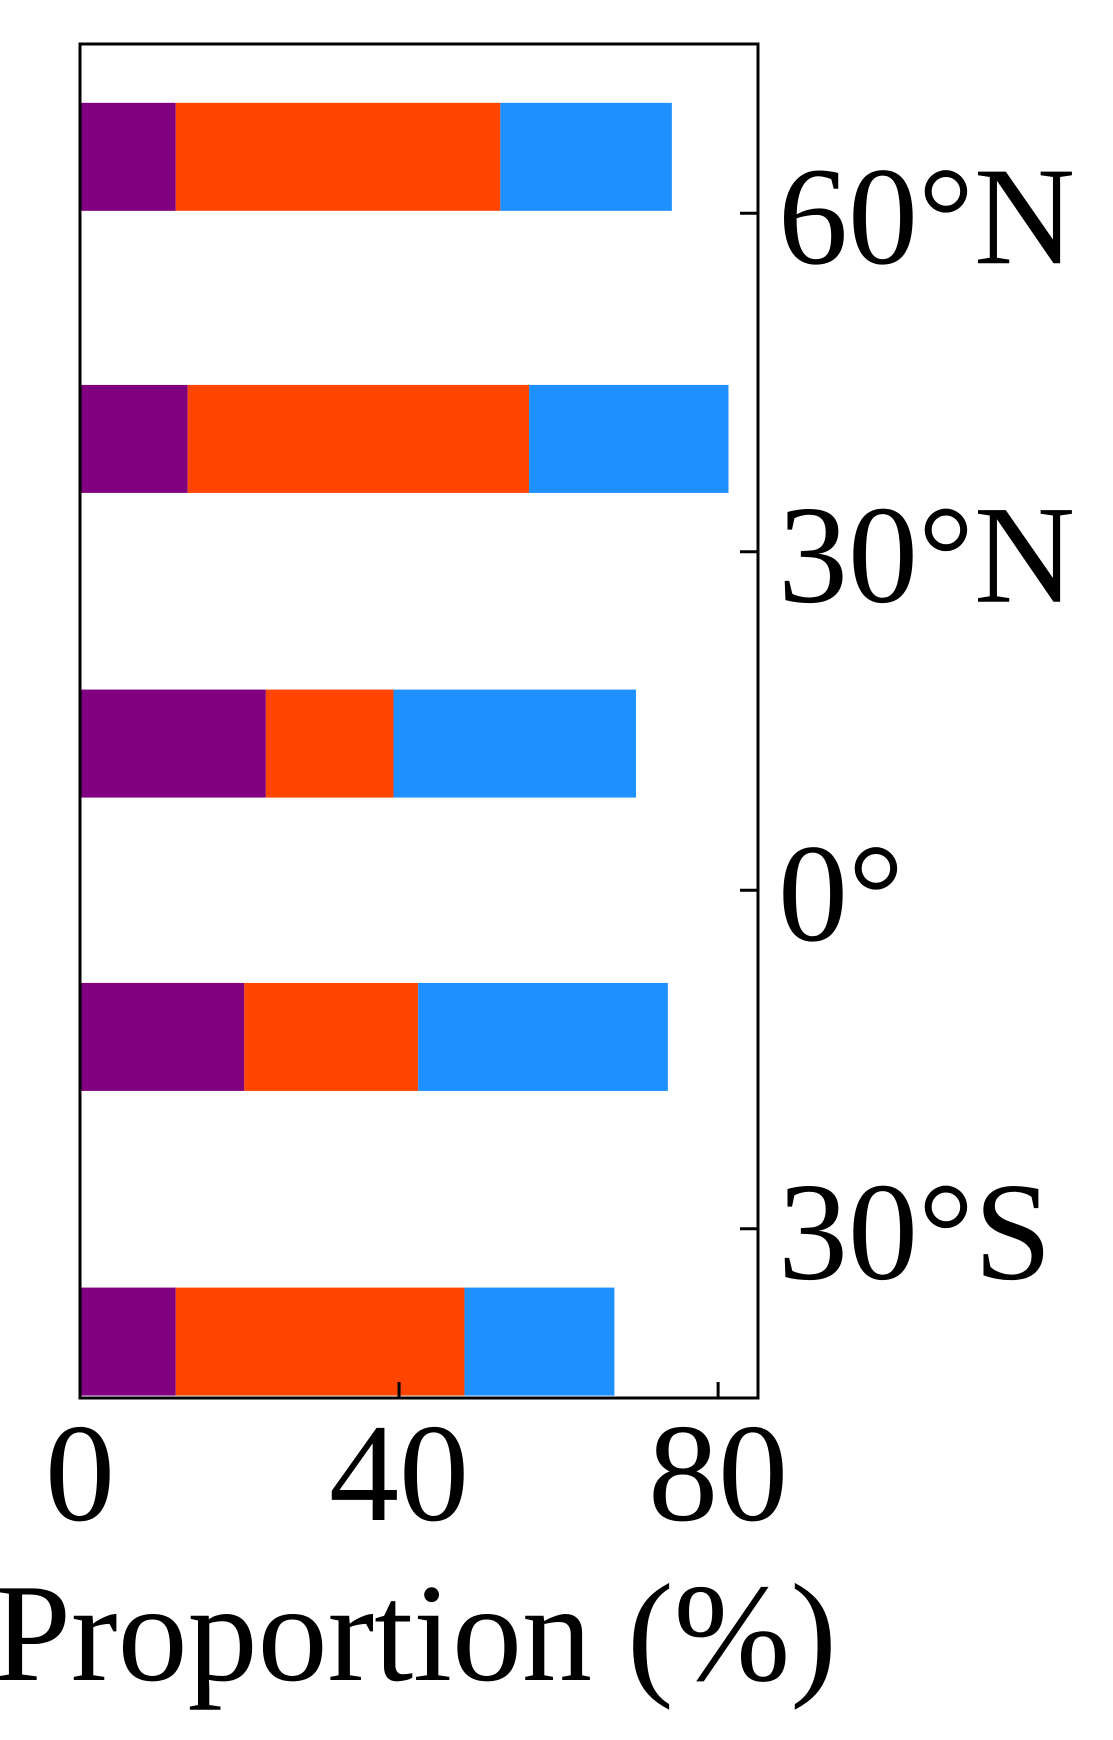 This screenshot has width=1113, height=1740. What do you see at coordinates (841, 893) in the screenshot?
I see `y-tick-label-2: 0°` at bounding box center [841, 893].